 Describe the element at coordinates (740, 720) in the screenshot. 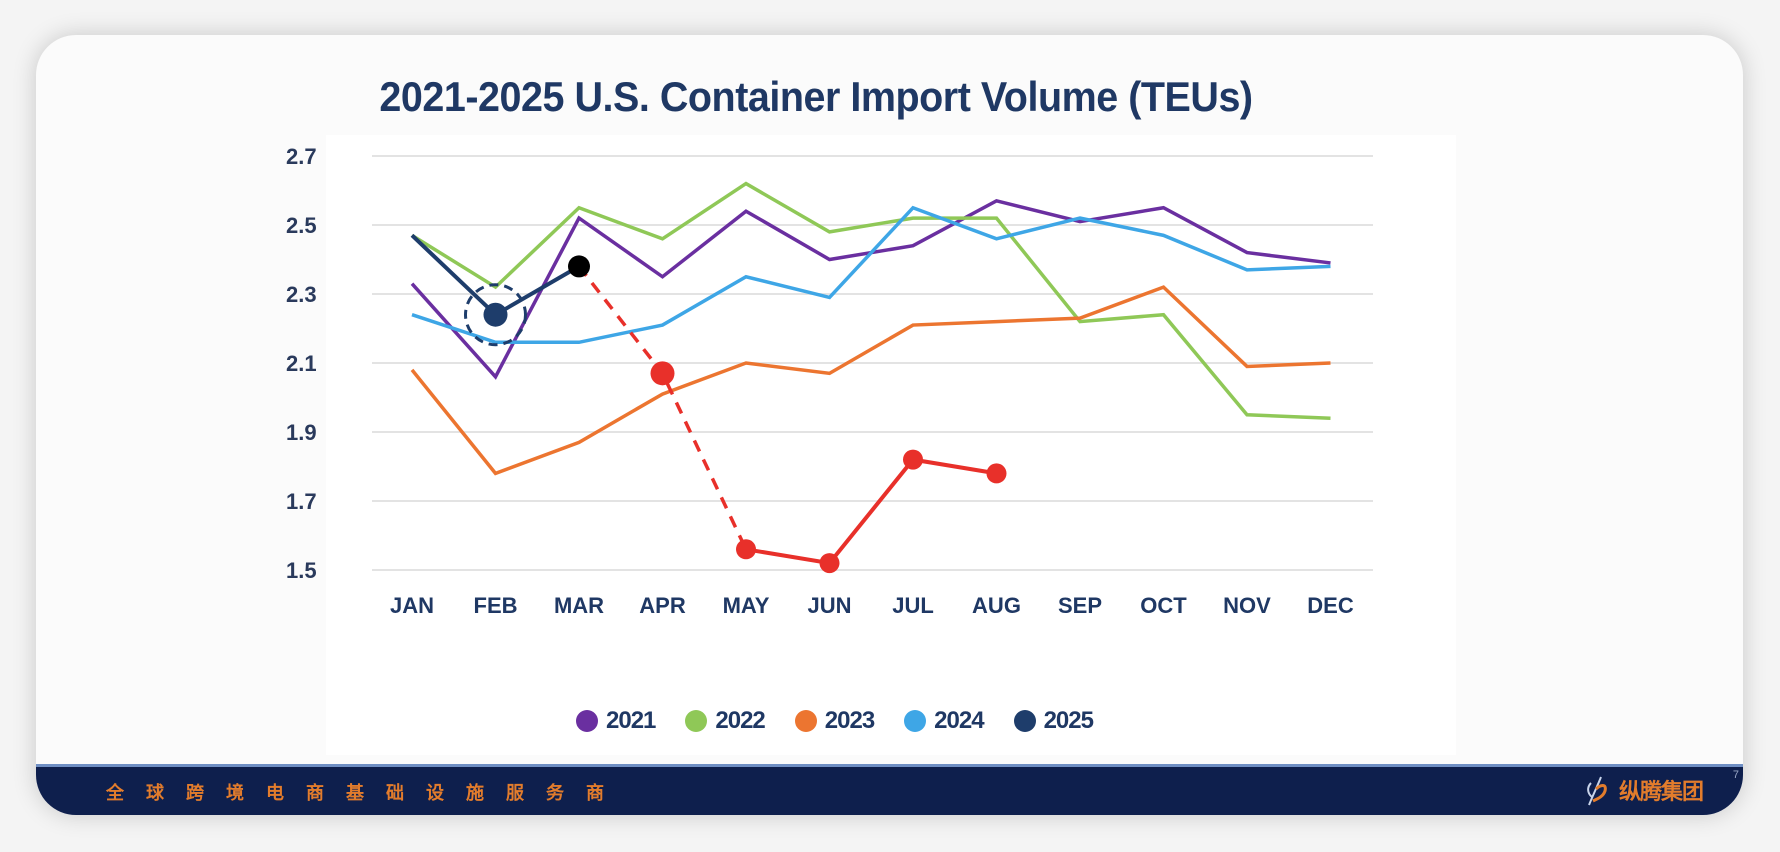

I see `legend-label: 2022` at that location.